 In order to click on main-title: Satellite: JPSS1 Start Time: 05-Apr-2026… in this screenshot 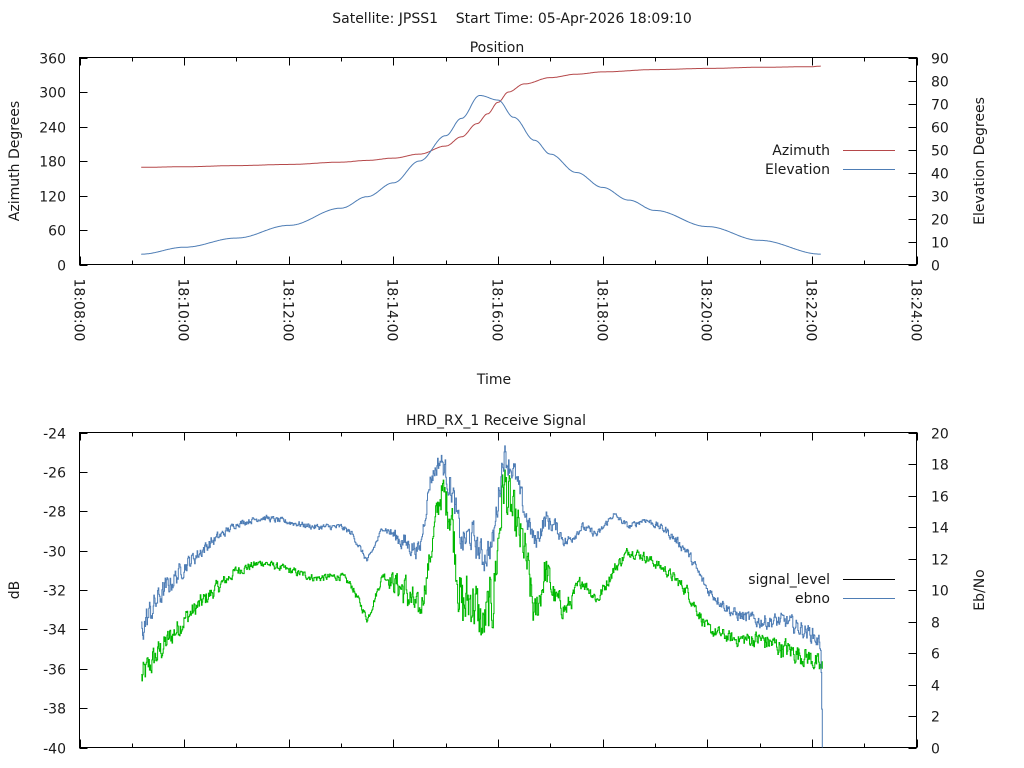, I will do `click(512, 19)`.